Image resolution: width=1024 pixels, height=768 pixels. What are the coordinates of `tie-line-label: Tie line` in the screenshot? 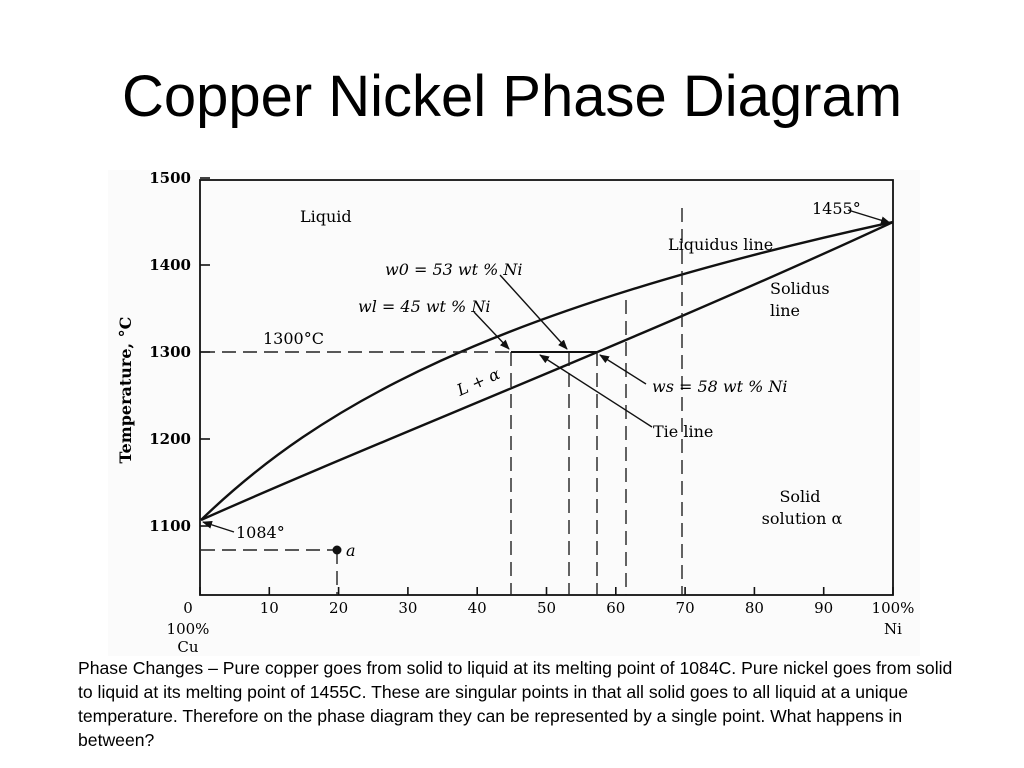 It's located at (683, 431).